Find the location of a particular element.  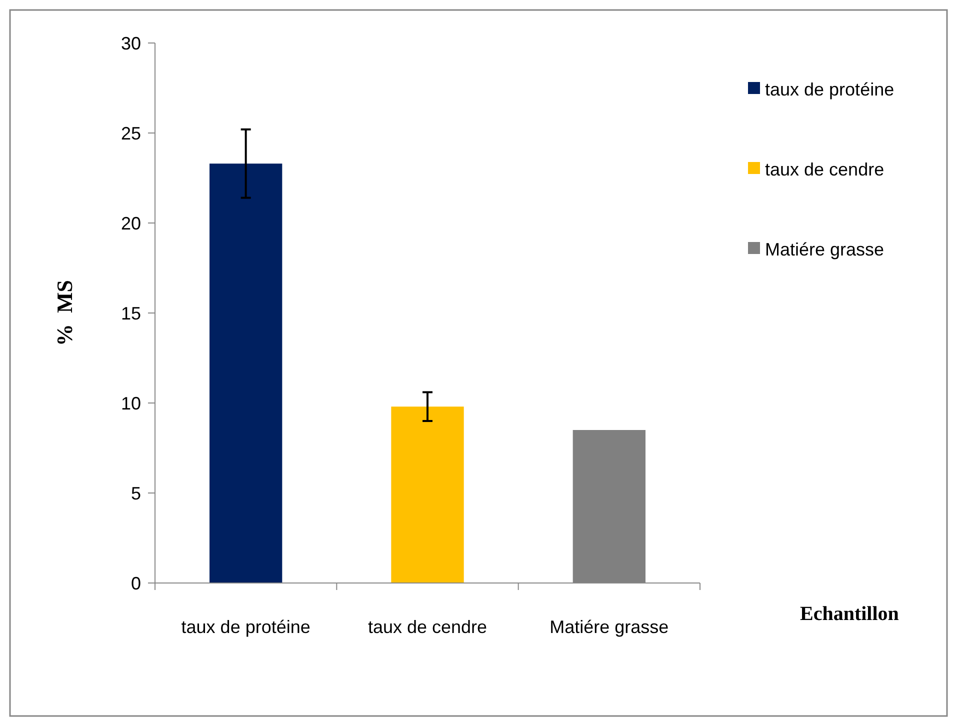

legend-label: taux de cendre is located at coordinates (824, 169).